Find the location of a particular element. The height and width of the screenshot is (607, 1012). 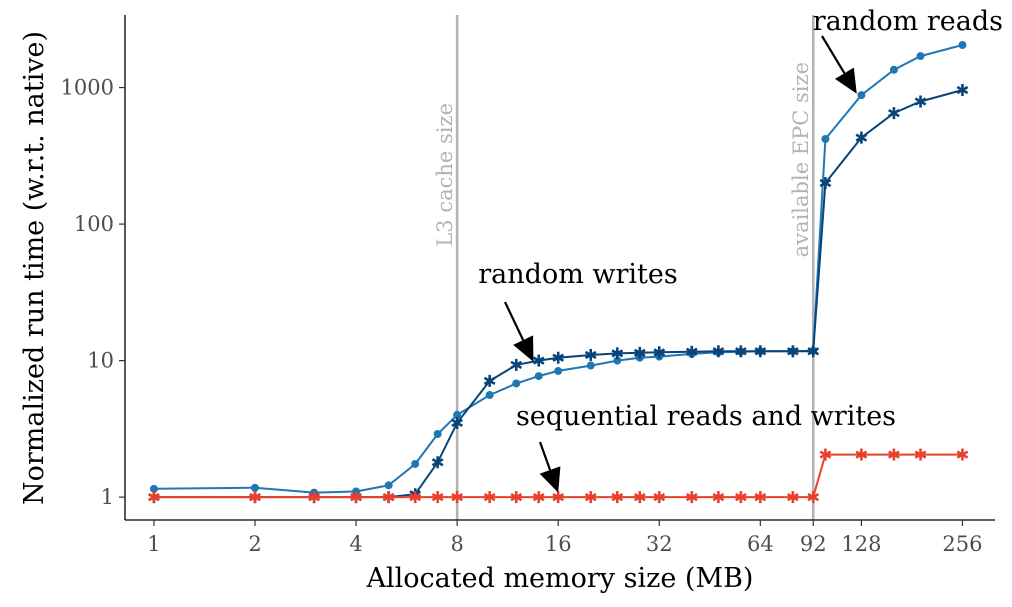

x-tick-label: 32 is located at coordinates (659, 544).